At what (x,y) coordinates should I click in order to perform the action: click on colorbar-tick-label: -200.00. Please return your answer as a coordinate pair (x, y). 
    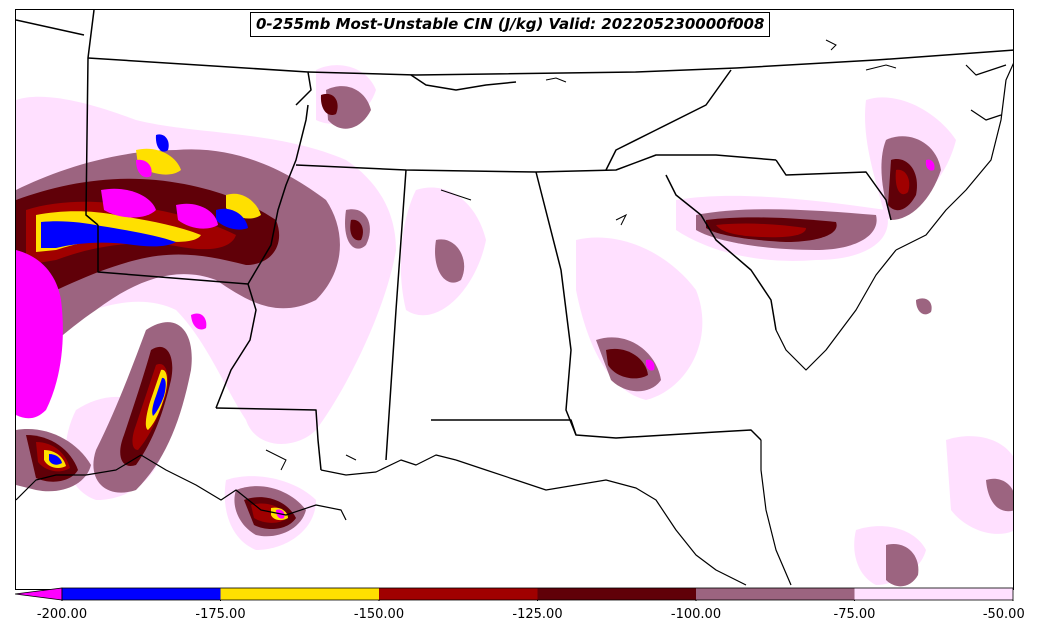
    Looking at the image, I should click on (62, 614).